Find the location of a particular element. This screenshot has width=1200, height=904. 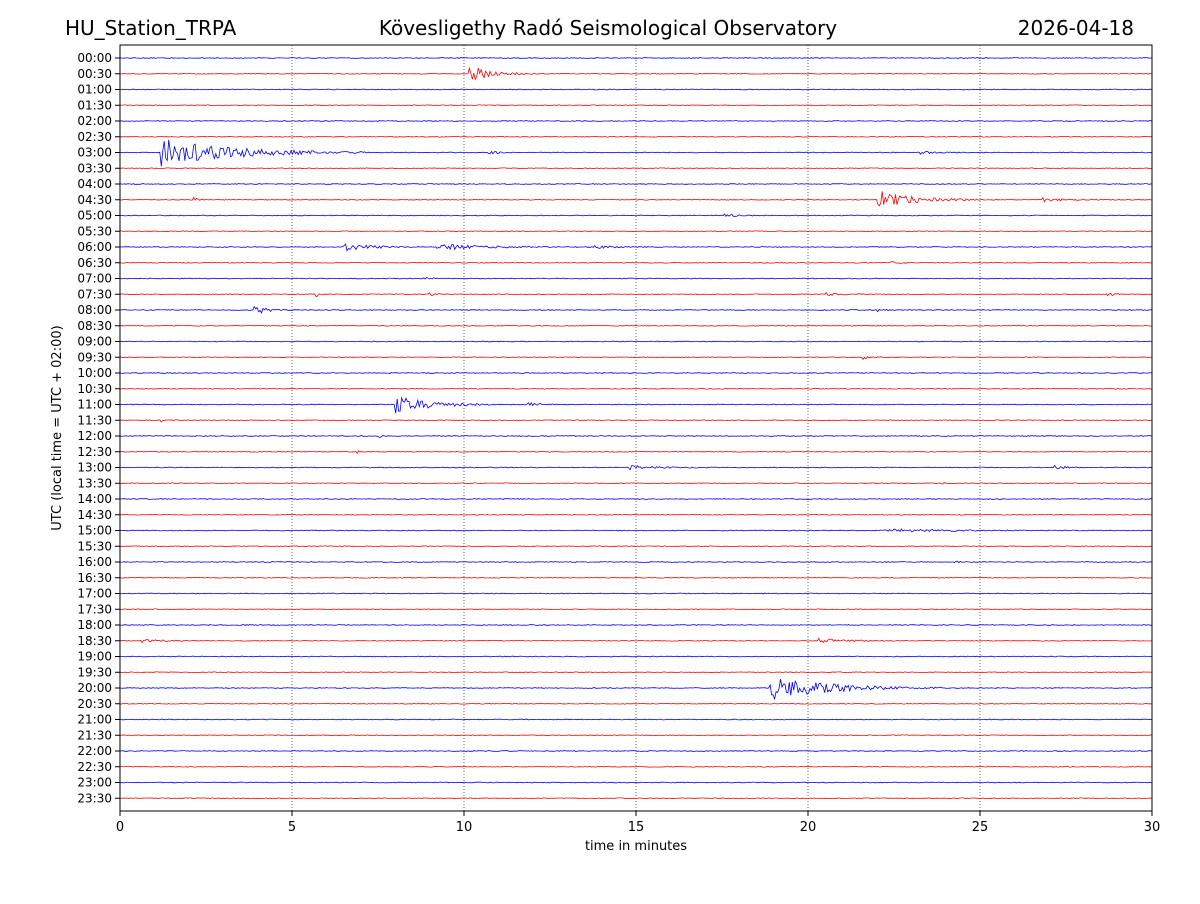

y-tick-label: 14:30 is located at coordinates (94, 515).